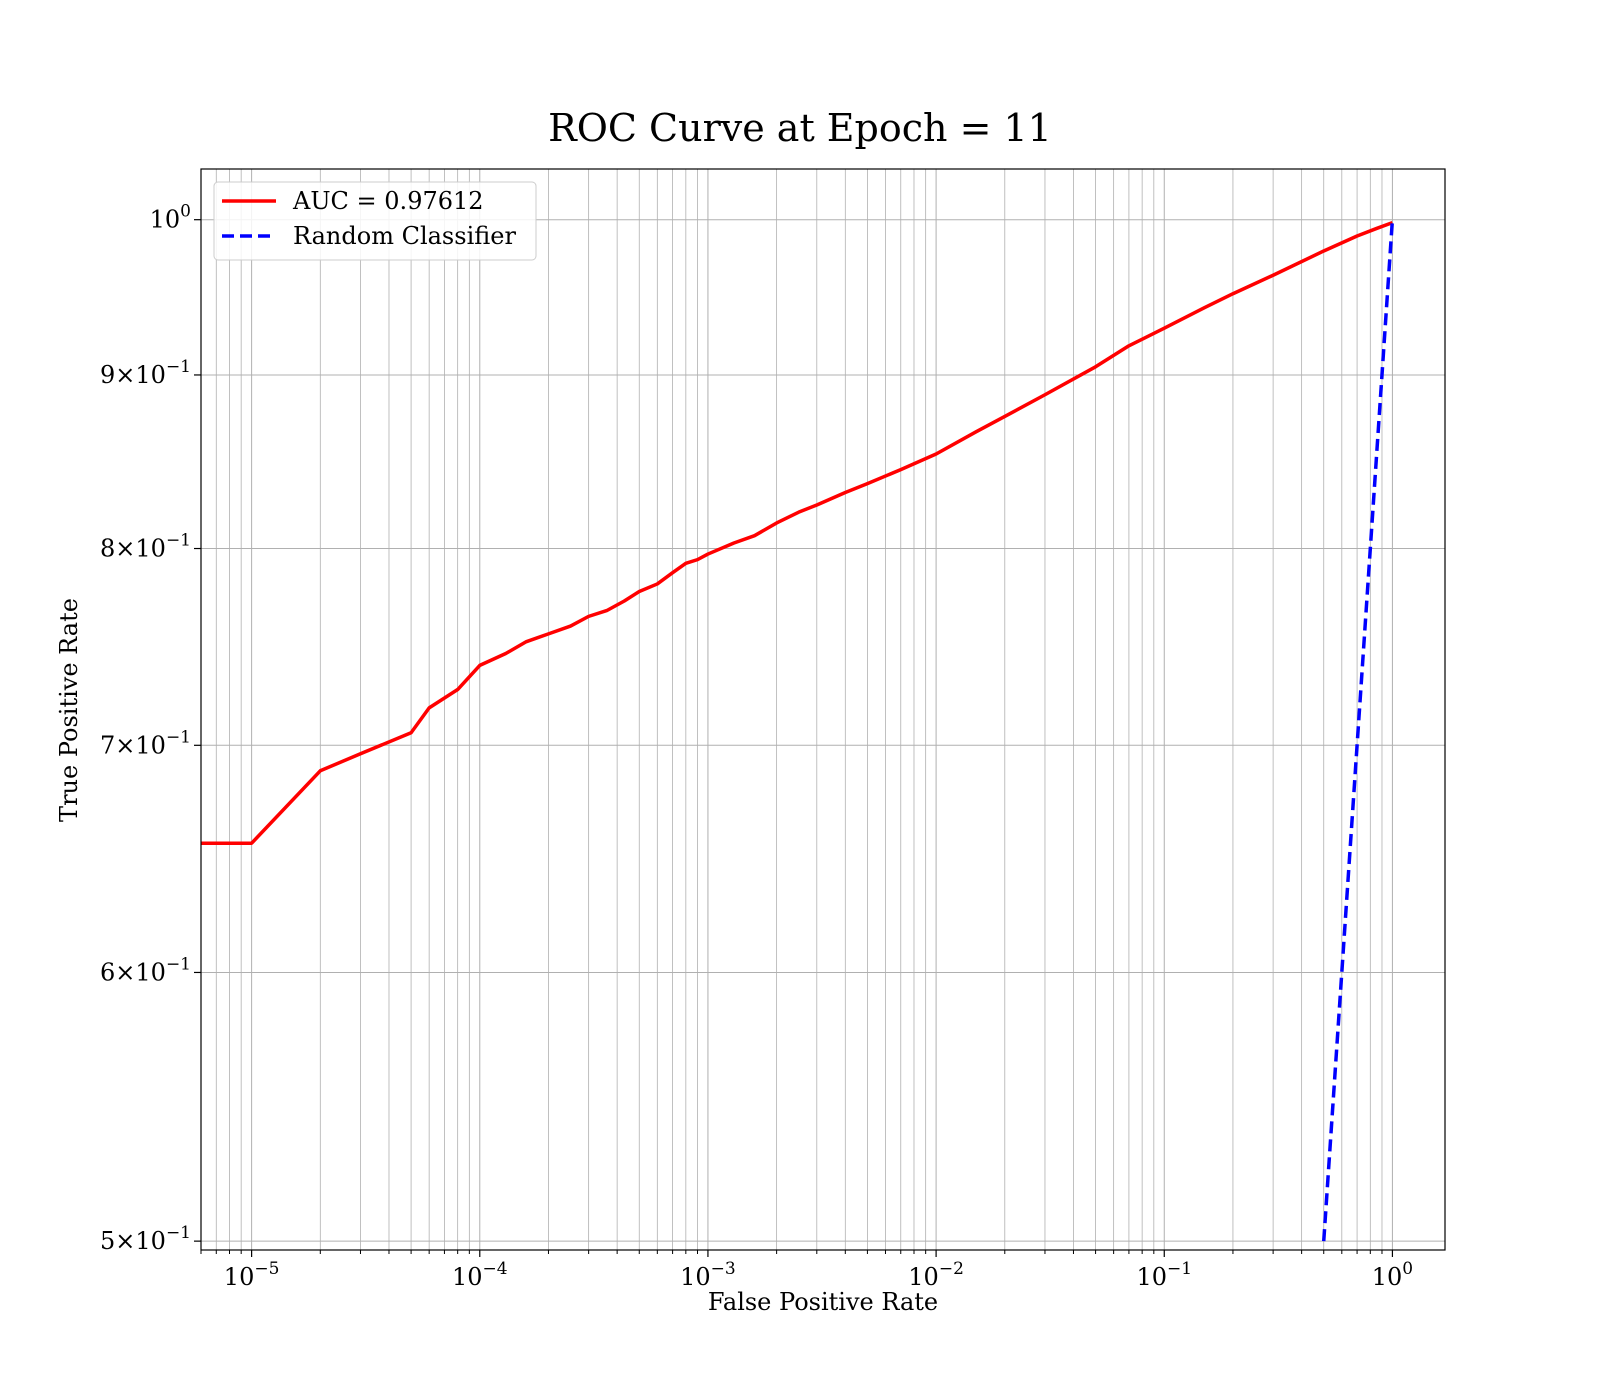  I want to click on y-tick-label: 9×10⁻¹, so click(145, 373).